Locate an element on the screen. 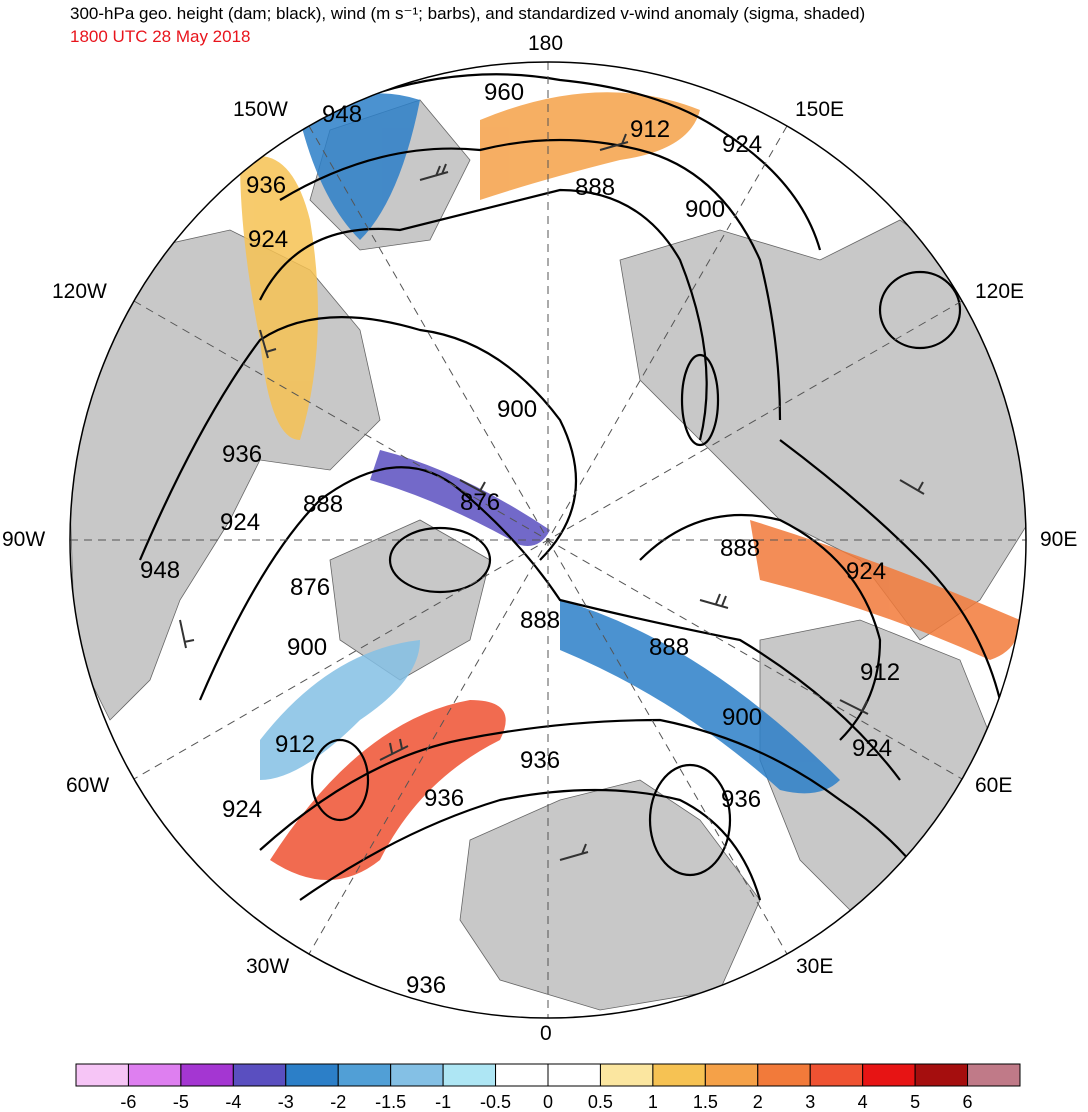 The height and width of the screenshot is (1112, 1088). colorbar-label: -1.5 is located at coordinates (391, 1102).